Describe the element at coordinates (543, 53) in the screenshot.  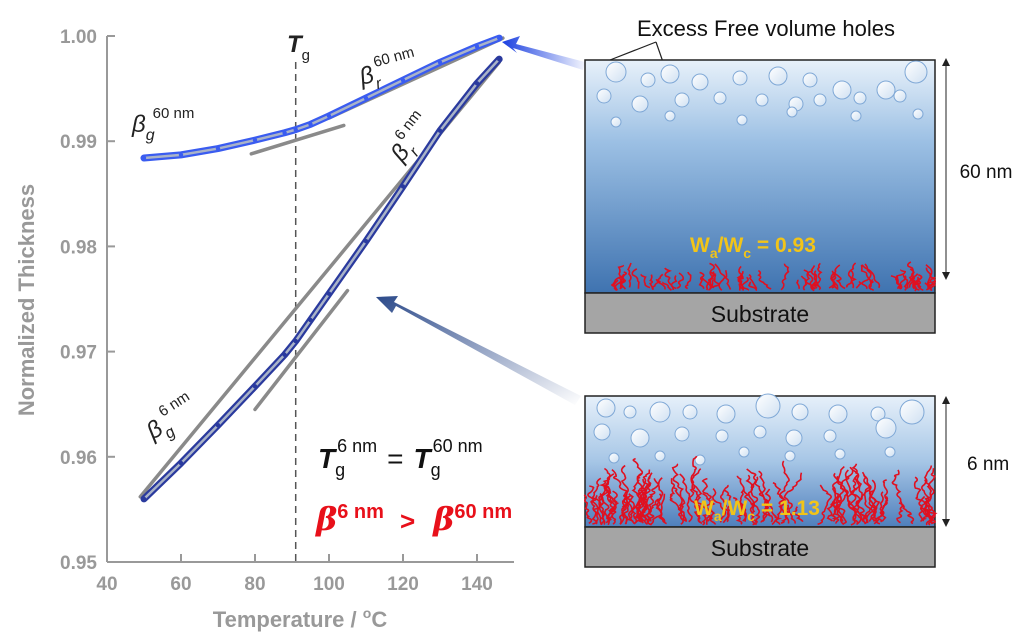
I see `arrow-to-60nm-curve` at that location.